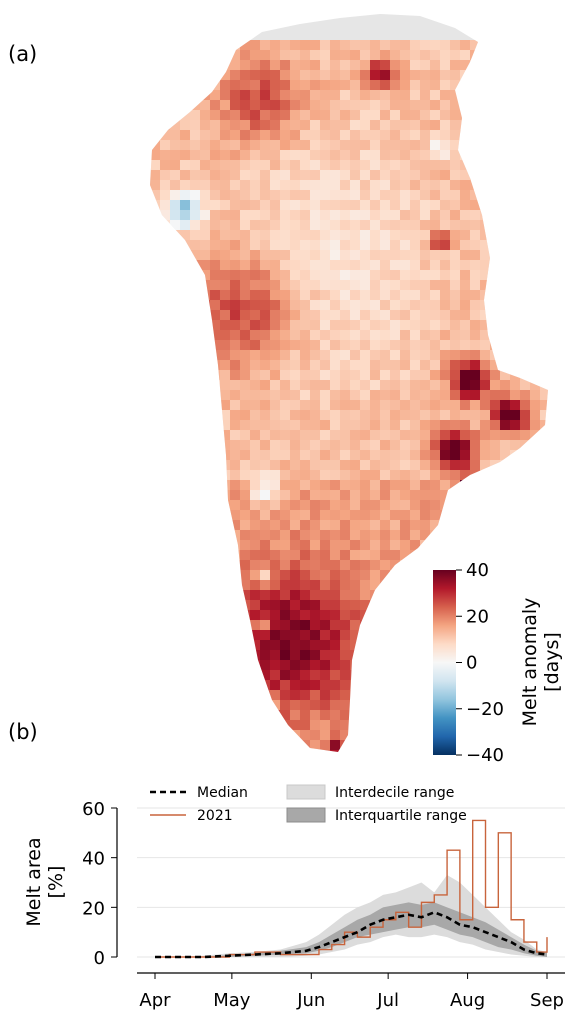  What do you see at coordinates (215, 816) in the screenshot?
I see `legend-2021-label: 2021` at bounding box center [215, 816].